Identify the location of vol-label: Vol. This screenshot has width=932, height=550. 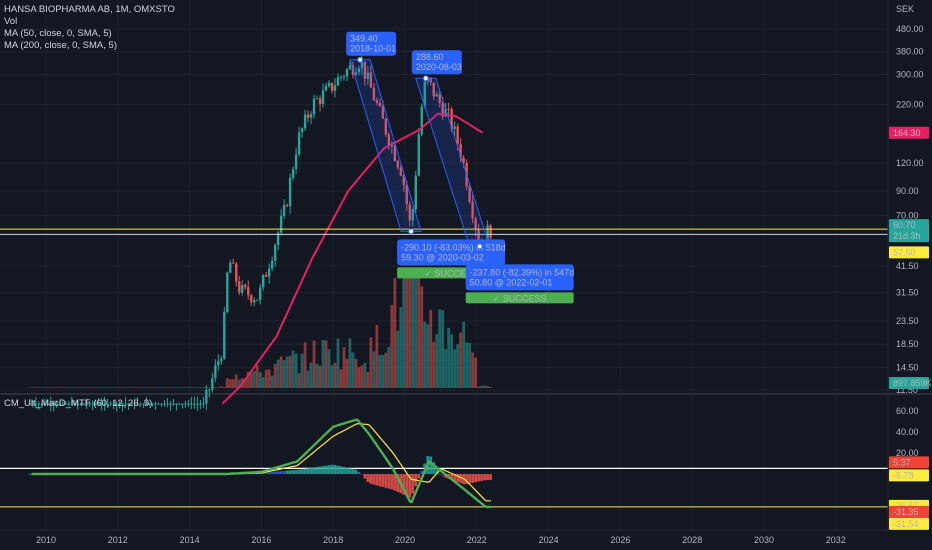
(11, 21).